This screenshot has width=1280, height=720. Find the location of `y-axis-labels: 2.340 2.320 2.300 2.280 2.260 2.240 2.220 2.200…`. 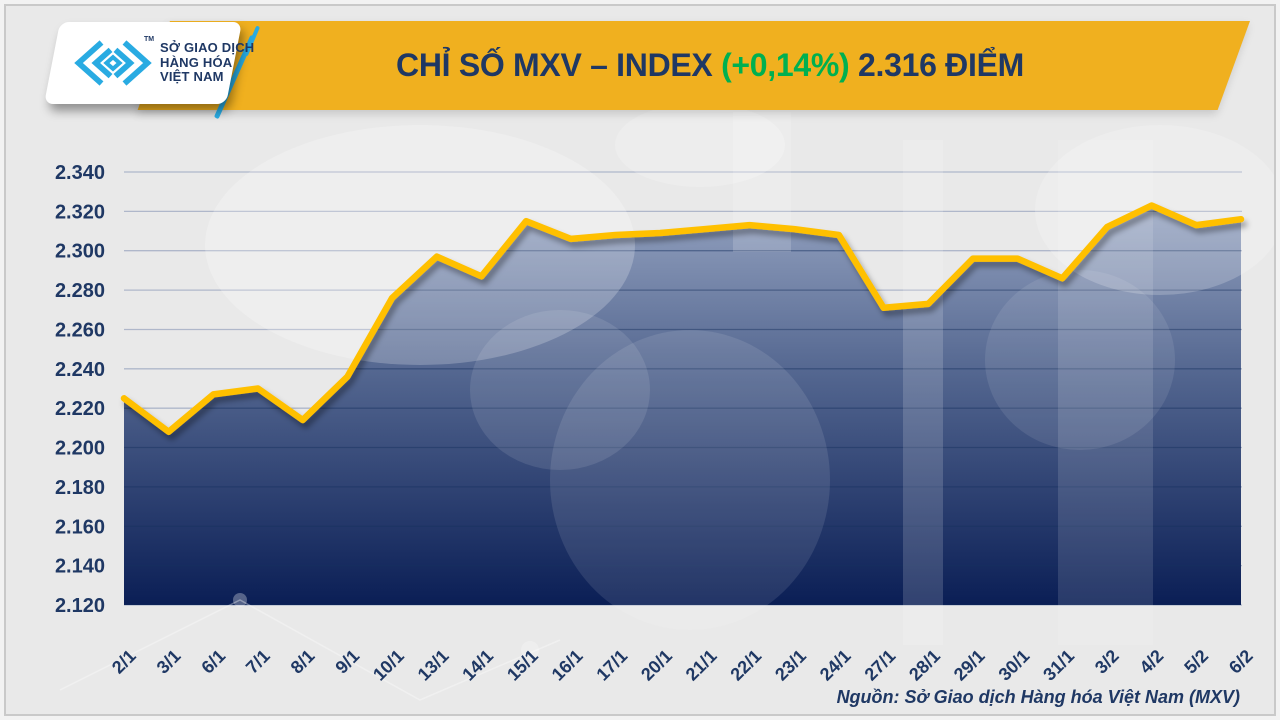

y-axis-labels: 2.340 2.320 2.300 2.280 2.260 2.240 2.220 2.200… is located at coordinates (80, 389).